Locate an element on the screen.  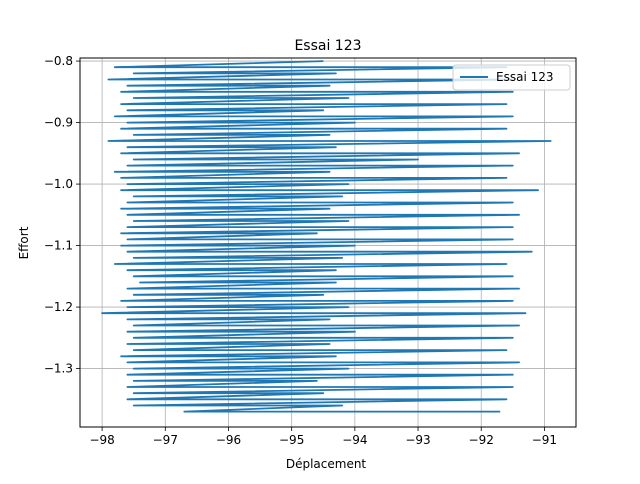
legend-box is located at coordinates (511, 77).